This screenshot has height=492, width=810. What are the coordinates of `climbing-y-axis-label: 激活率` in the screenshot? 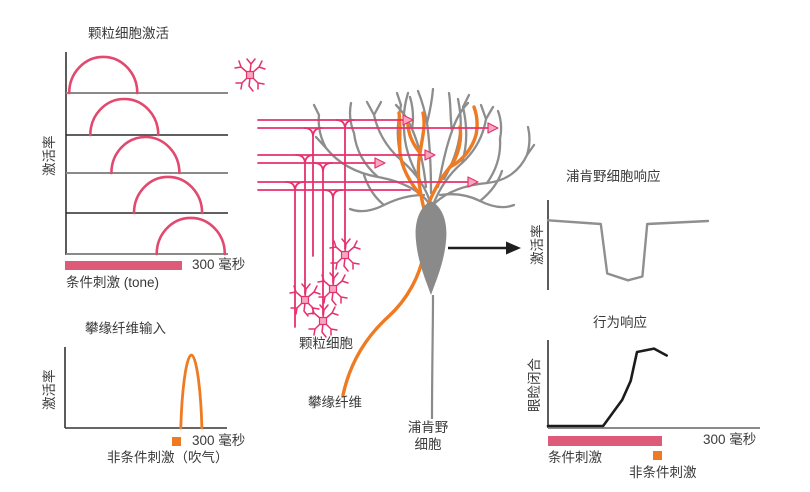 It's located at (49, 390).